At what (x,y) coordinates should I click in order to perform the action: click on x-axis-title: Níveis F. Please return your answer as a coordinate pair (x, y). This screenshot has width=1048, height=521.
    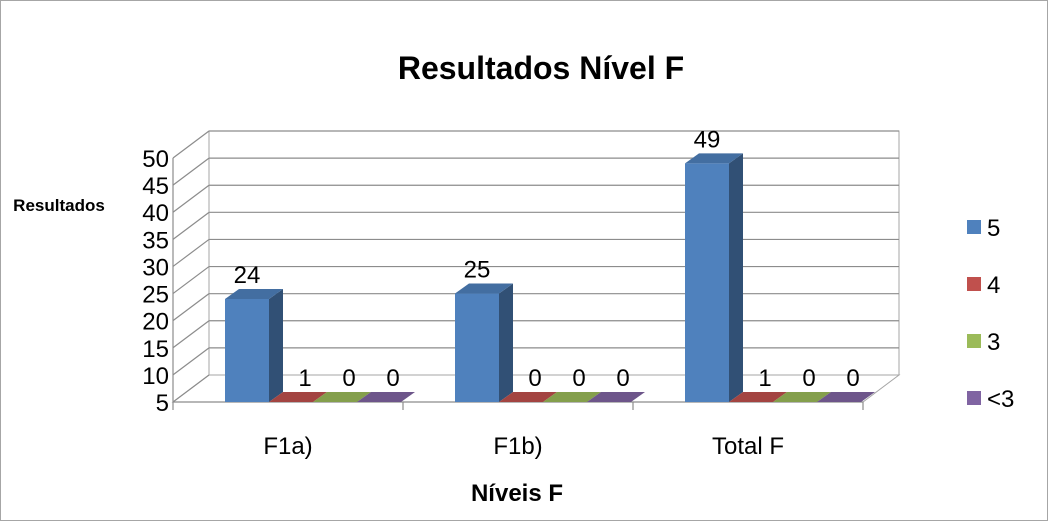
    Looking at the image, I should click on (517, 493).